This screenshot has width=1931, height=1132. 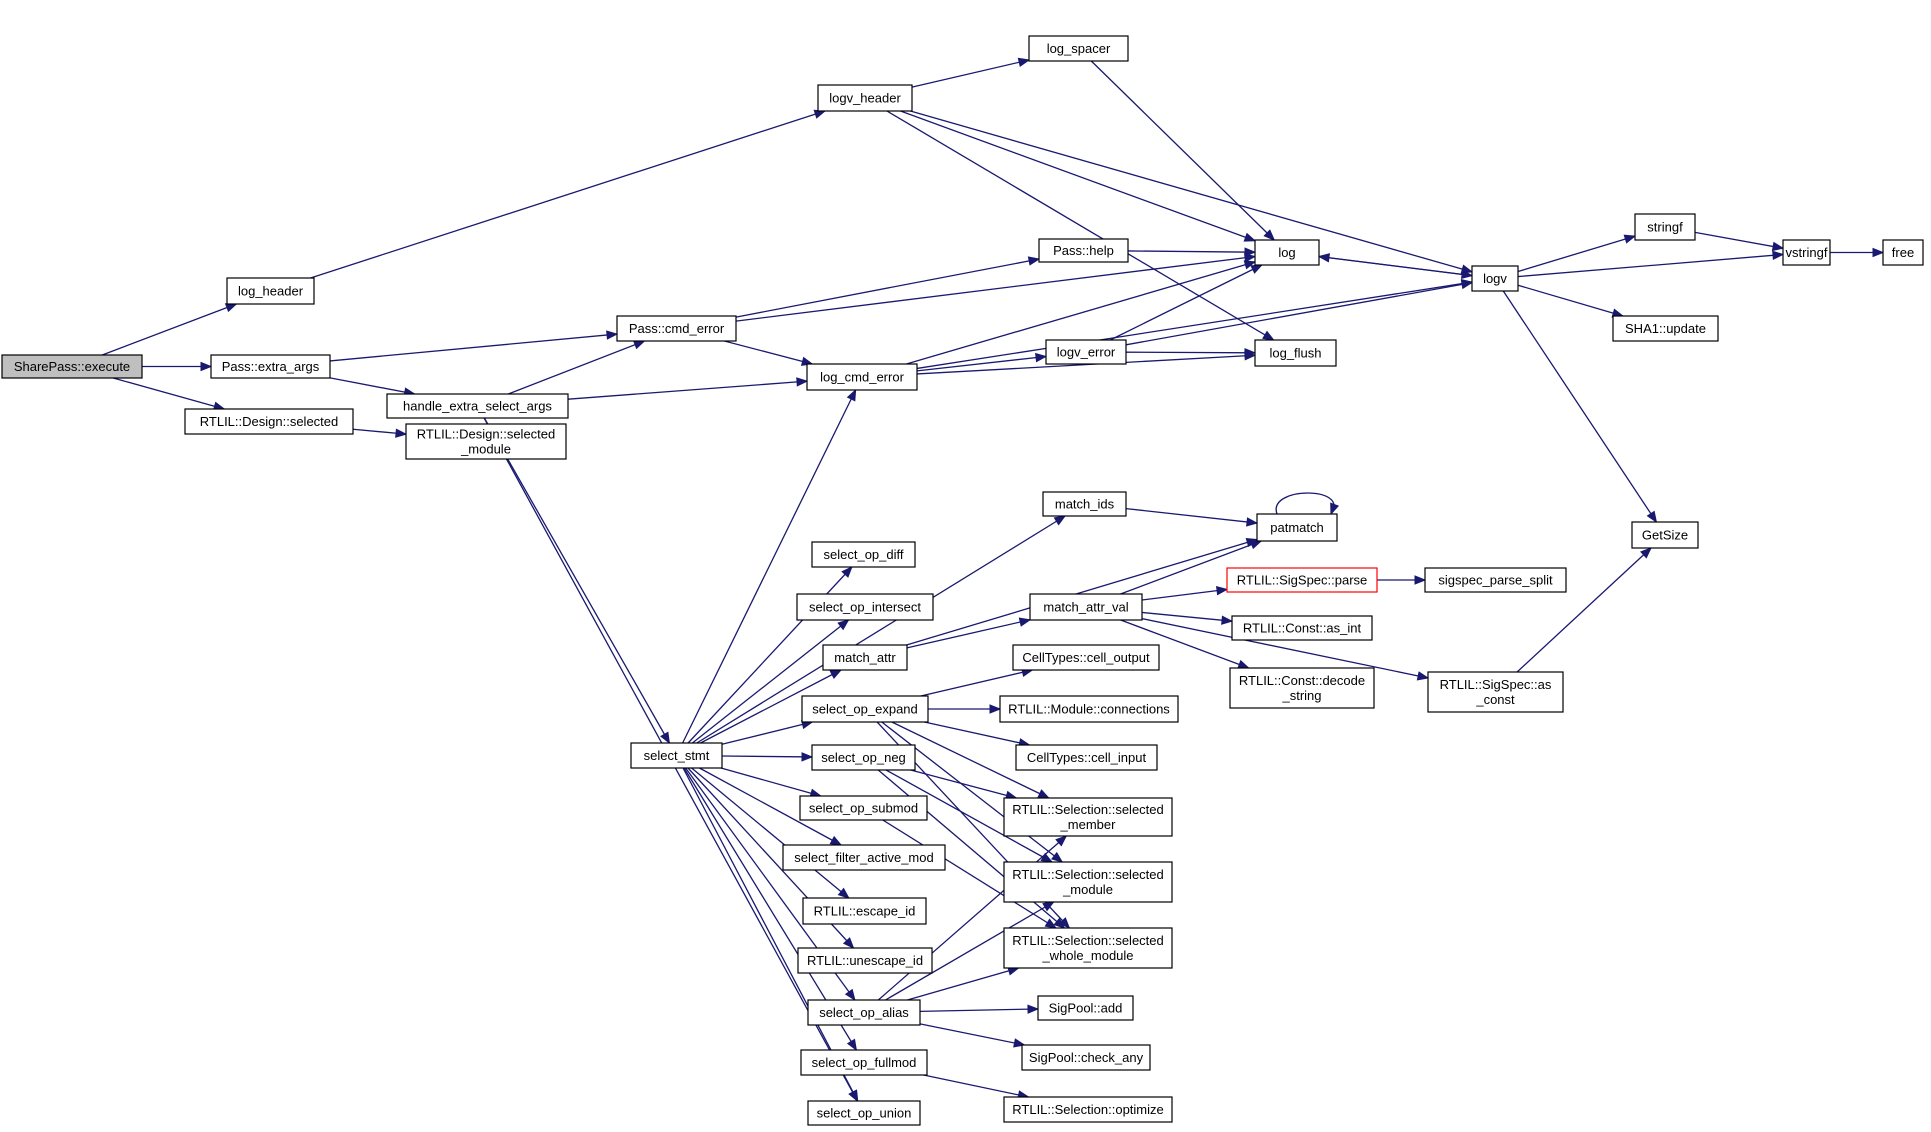 What do you see at coordinates (1088, 948) in the screenshot?
I see `node-selection-selected-whole-module: RTLIL::Selection::selected_whole_module` at bounding box center [1088, 948].